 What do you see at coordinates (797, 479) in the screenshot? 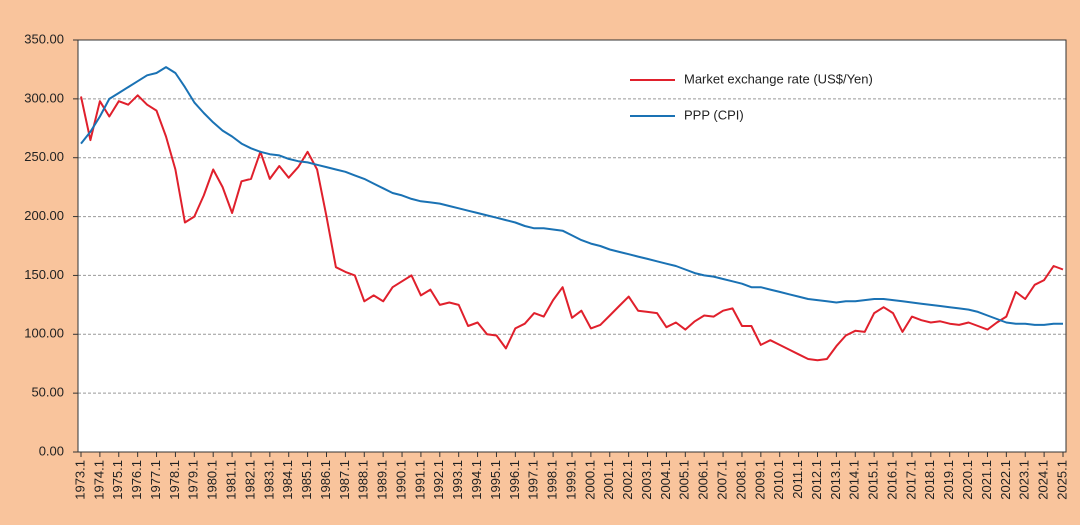
I see `x-tick-label: 2011.1` at bounding box center [797, 479].